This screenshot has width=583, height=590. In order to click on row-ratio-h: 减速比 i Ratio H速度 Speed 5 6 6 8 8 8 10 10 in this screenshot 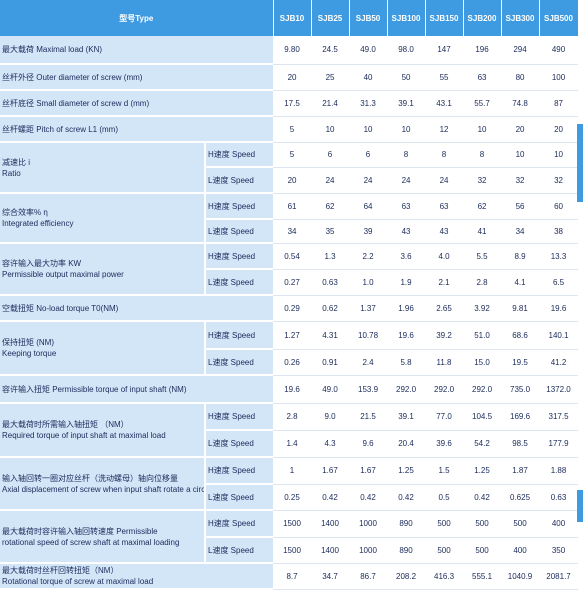, I will do `click(289, 168)`.